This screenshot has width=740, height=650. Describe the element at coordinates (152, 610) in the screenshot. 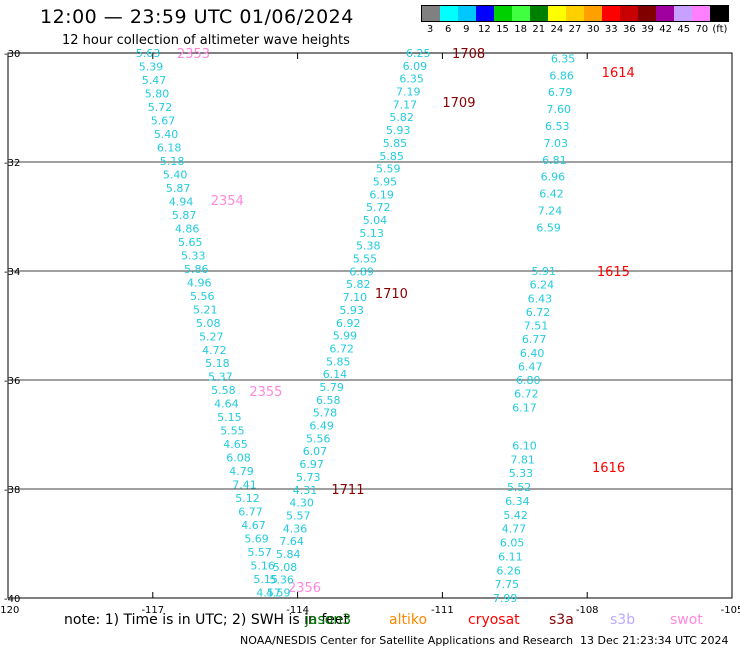

I see `lon-tick-label: -117` at that location.